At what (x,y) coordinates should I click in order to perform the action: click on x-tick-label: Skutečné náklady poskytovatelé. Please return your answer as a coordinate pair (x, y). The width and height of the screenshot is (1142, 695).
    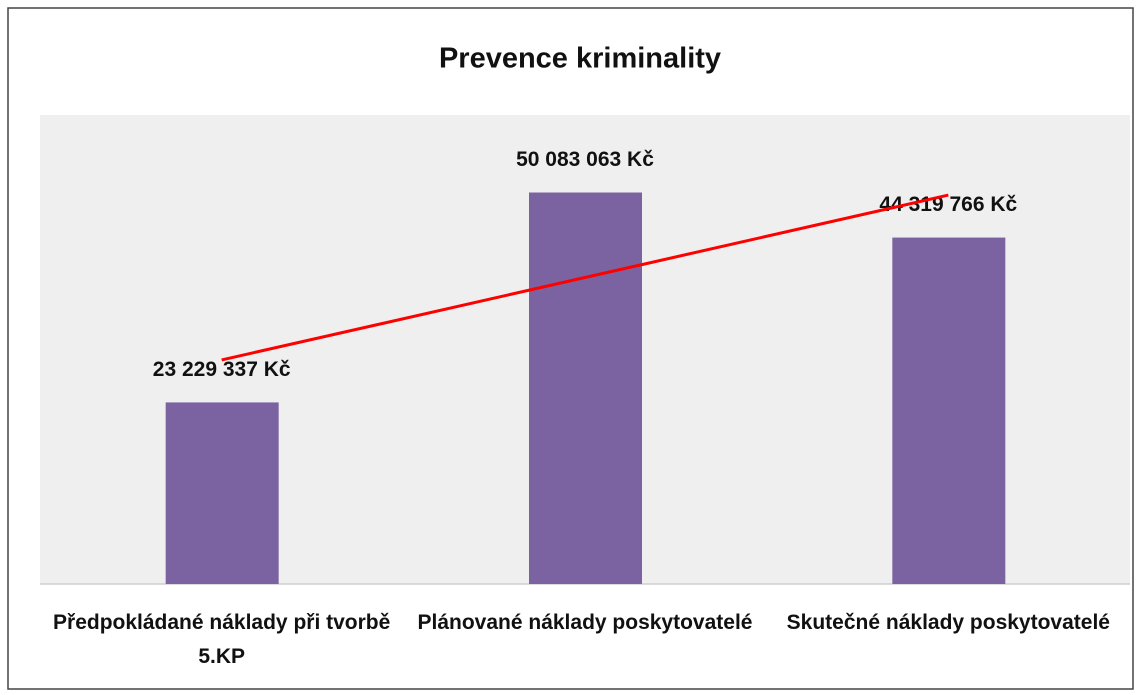
    Looking at the image, I should click on (948, 622).